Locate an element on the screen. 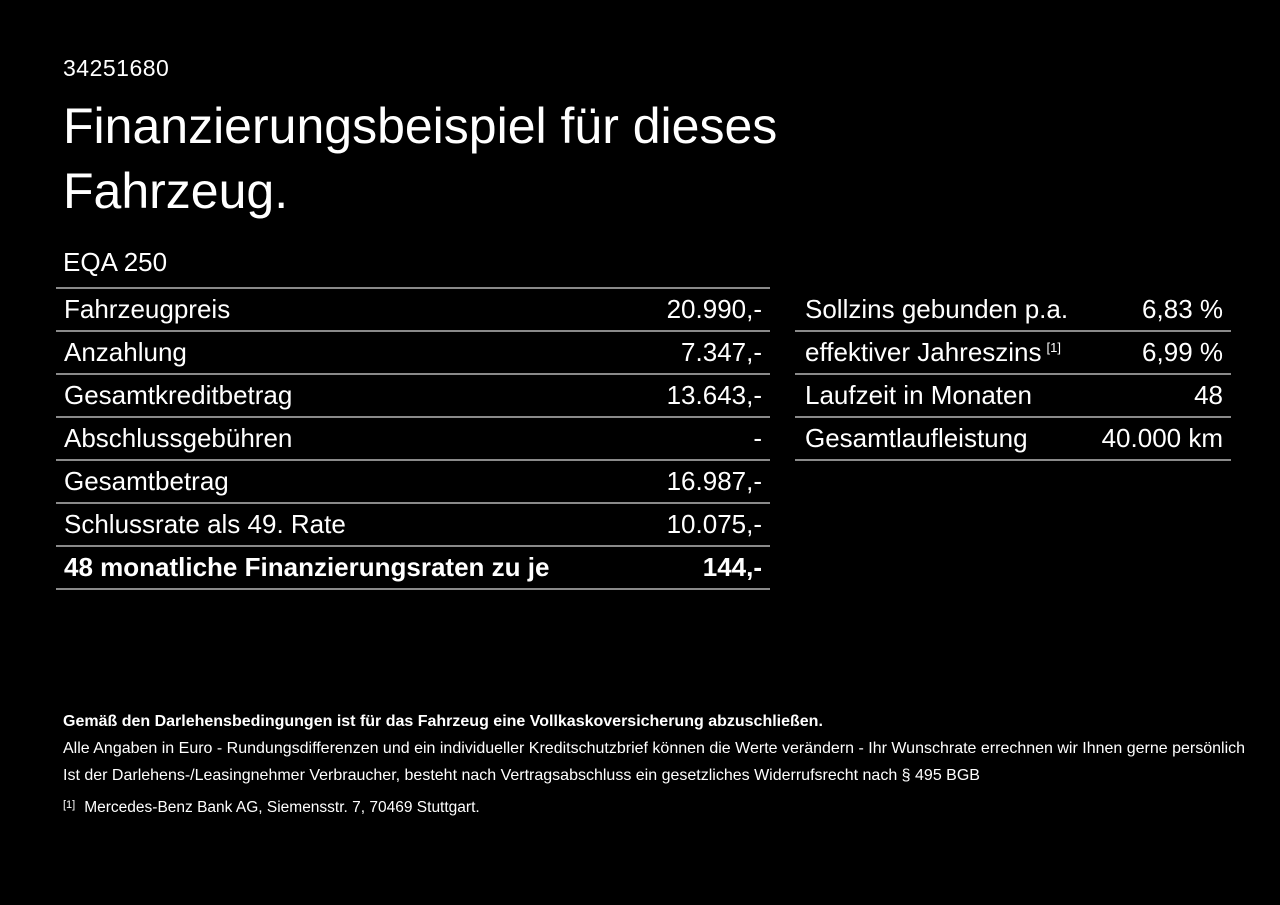 The height and width of the screenshot is (905, 1280). row-value: 6,83 % is located at coordinates (1182, 309).